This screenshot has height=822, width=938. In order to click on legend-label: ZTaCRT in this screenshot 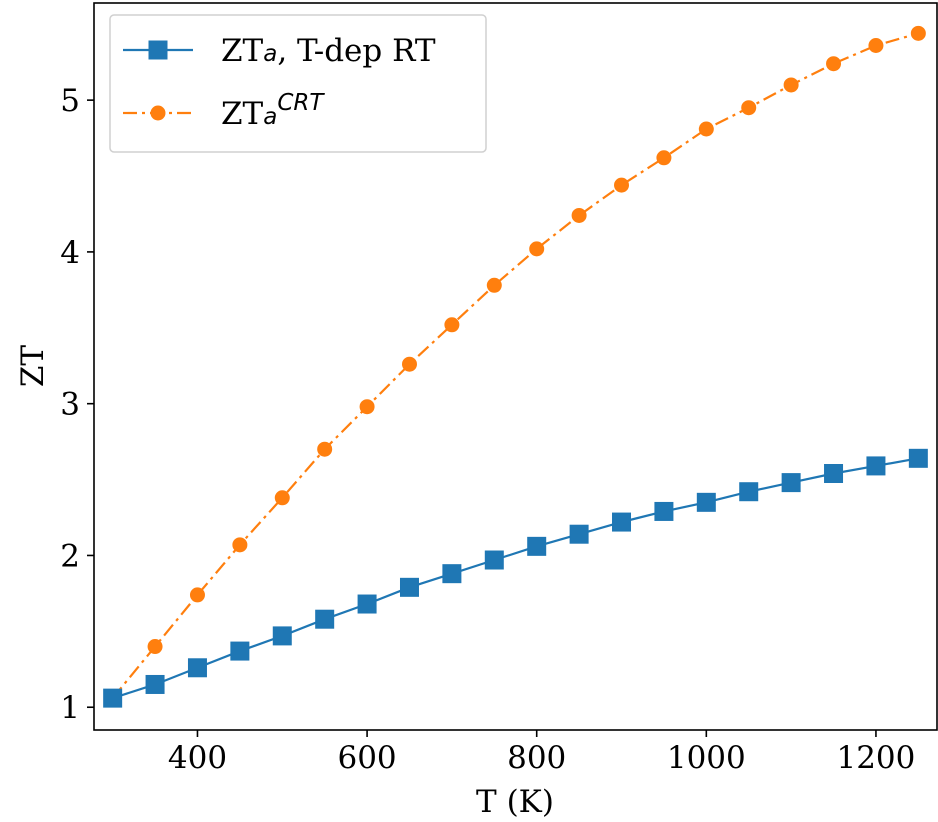, I will do `click(273, 111)`.